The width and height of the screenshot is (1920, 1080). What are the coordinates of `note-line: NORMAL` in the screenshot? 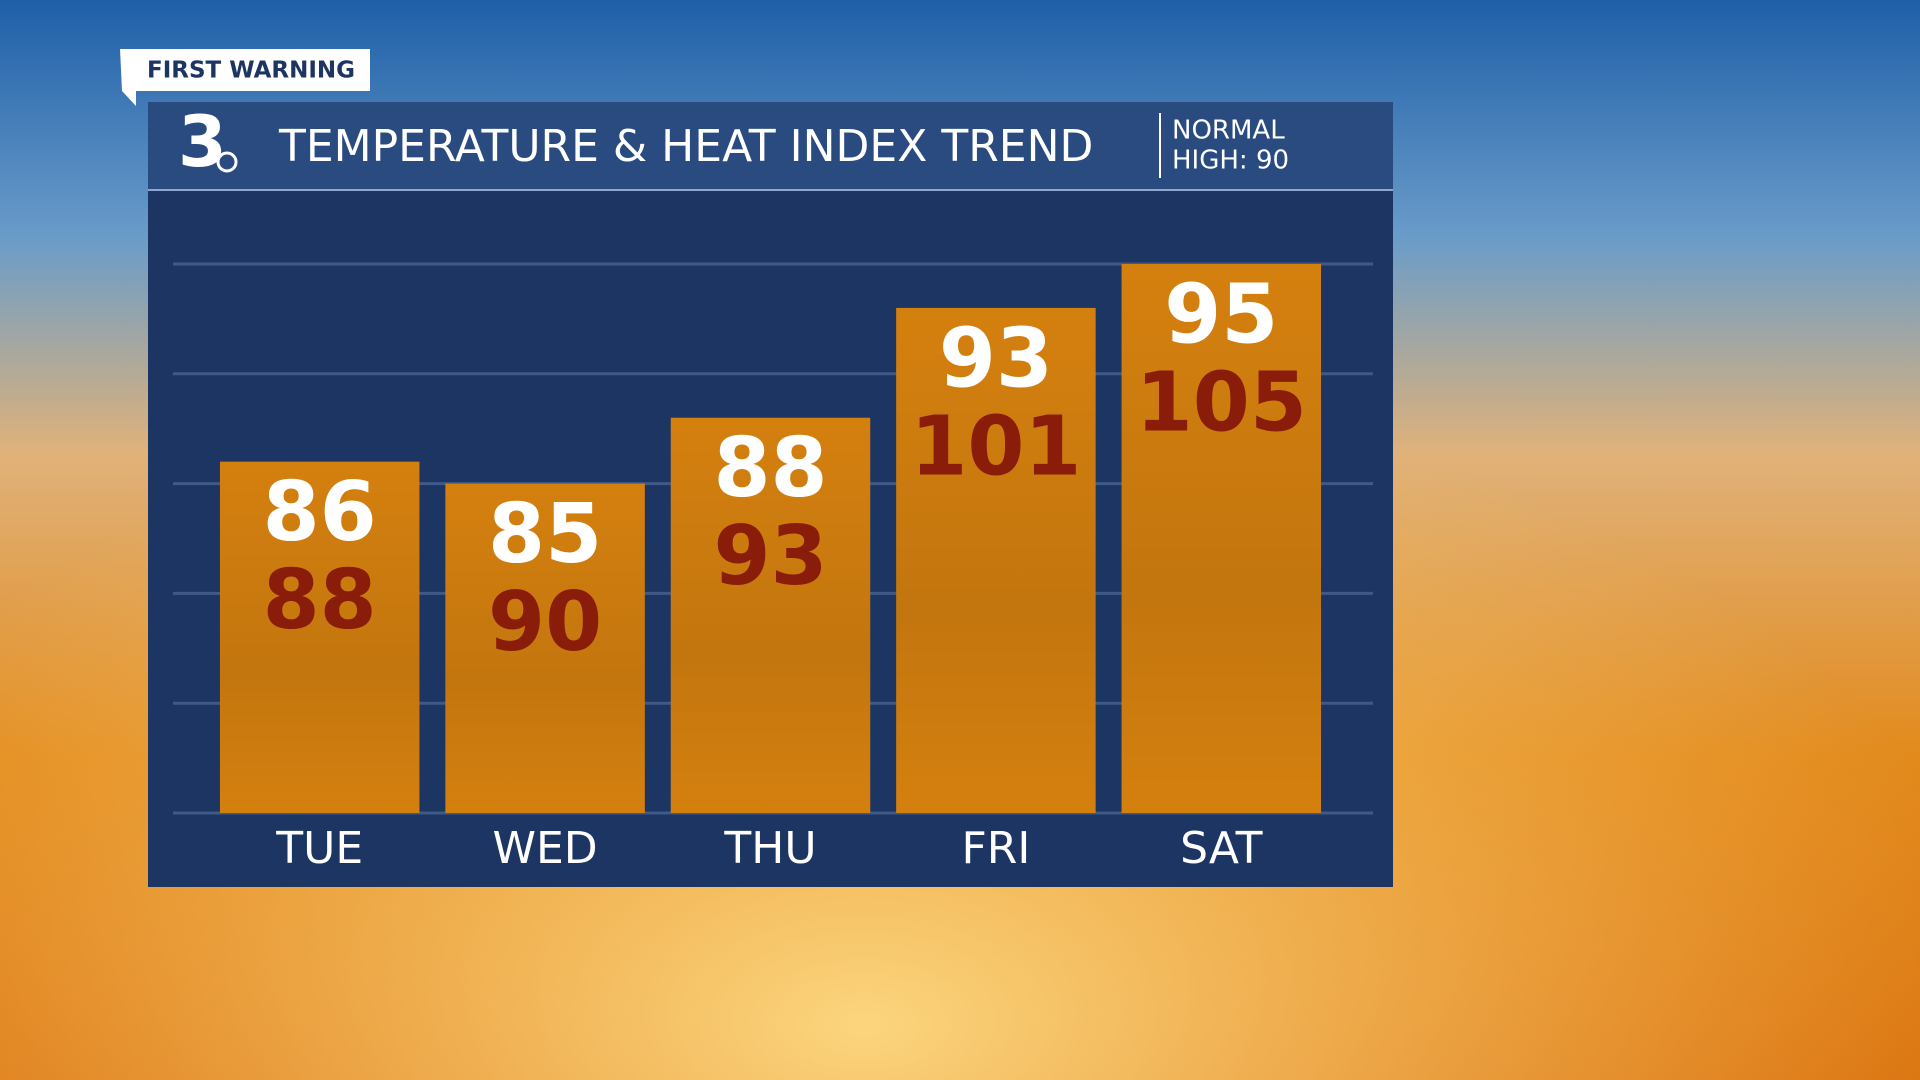 It's located at (1228, 131).